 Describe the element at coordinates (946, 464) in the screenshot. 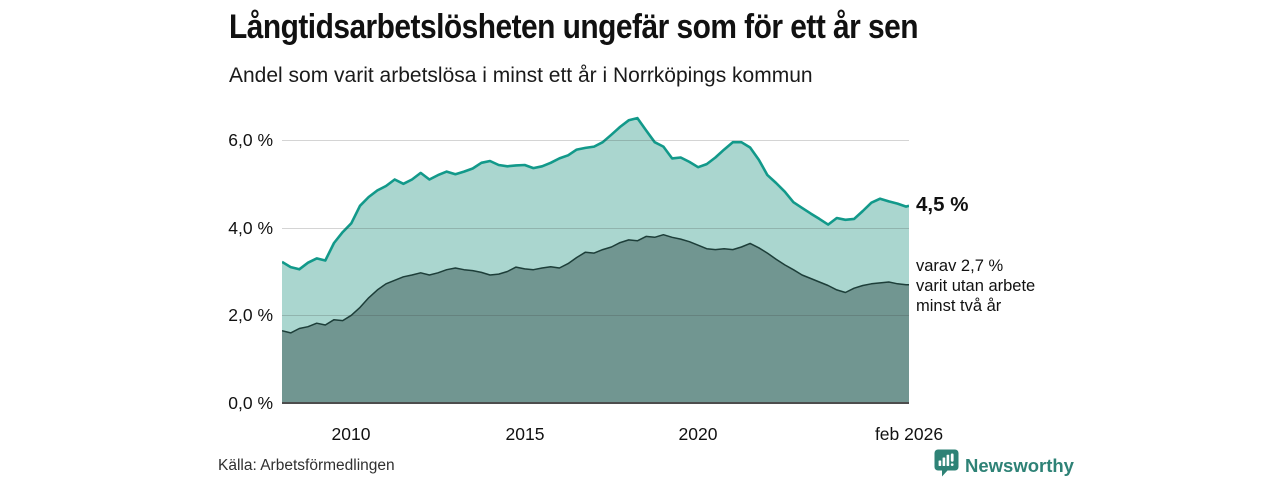

I see `newsworthy-badge-icon` at that location.